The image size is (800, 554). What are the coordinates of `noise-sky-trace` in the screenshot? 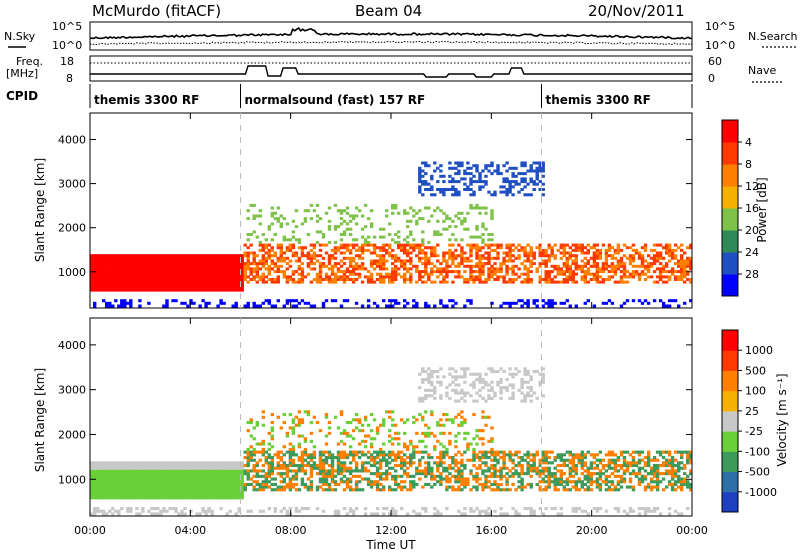 It's located at (391, 33).